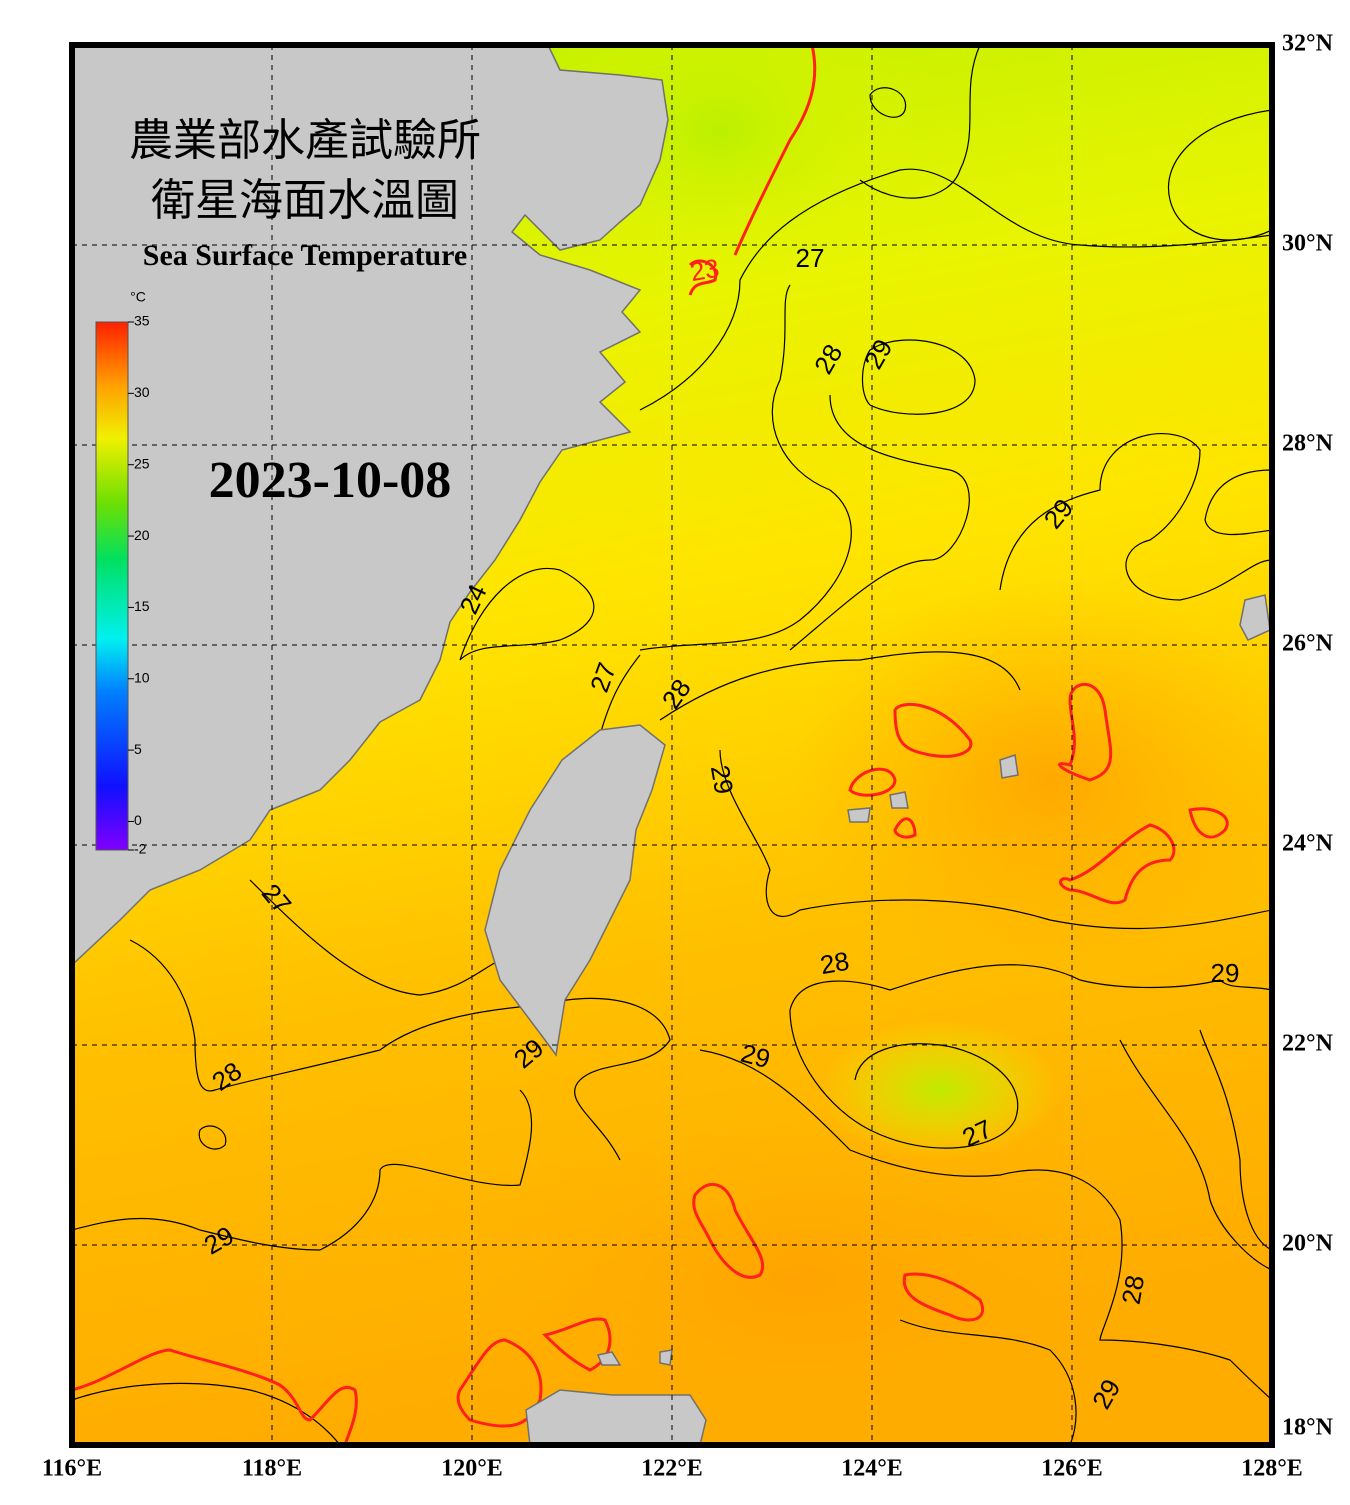 This screenshot has height=1505, width=1350. What do you see at coordinates (305, 140) in the screenshot?
I see `title-line: 農業部水產試驗所` at bounding box center [305, 140].